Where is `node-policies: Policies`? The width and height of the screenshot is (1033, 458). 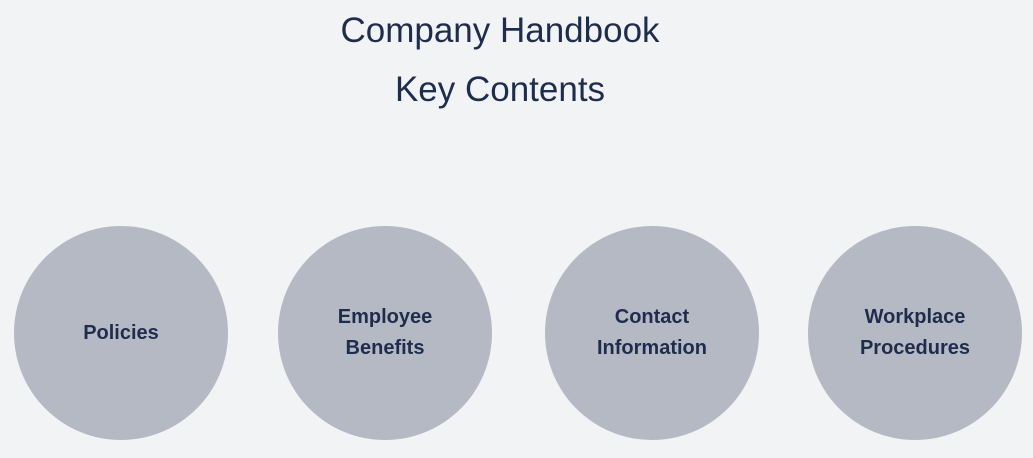 node-policies: Policies is located at coordinates (121, 333).